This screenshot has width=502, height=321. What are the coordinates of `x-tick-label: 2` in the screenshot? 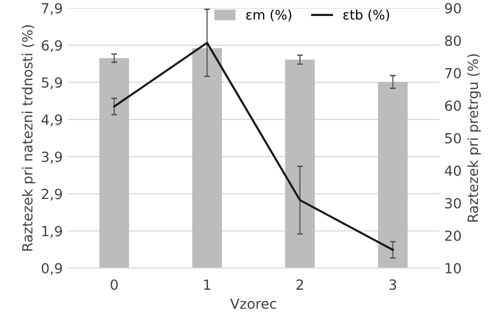 It's located at (299, 284).